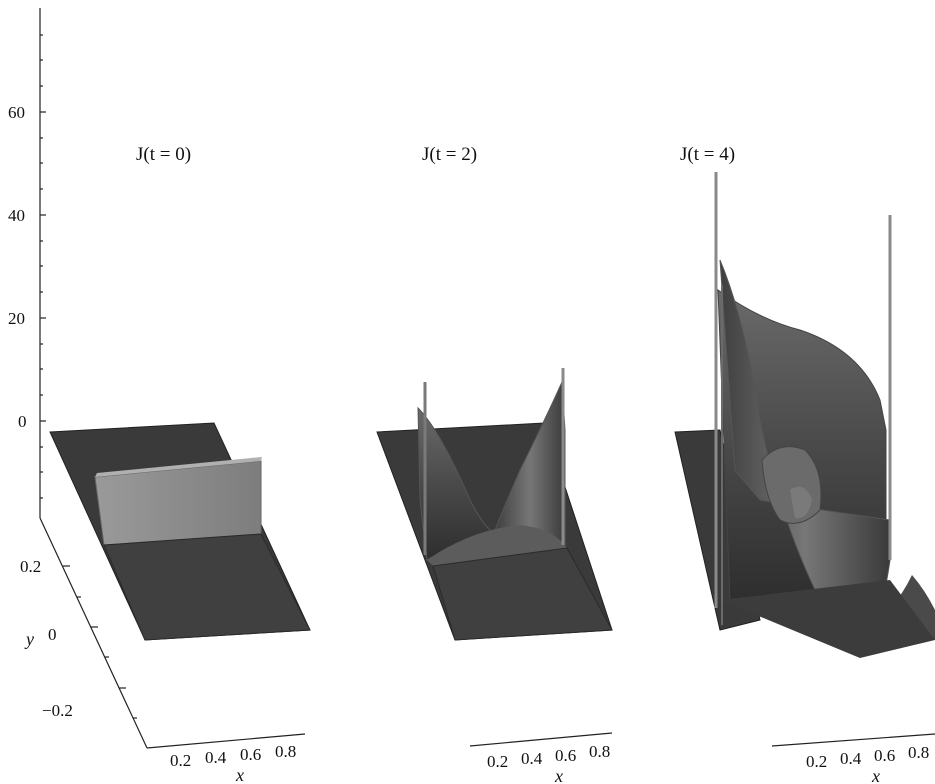 This screenshot has width=935, height=784. Describe the element at coordinates (801, 502) in the screenshot. I see `inner-lobe-small` at that location.